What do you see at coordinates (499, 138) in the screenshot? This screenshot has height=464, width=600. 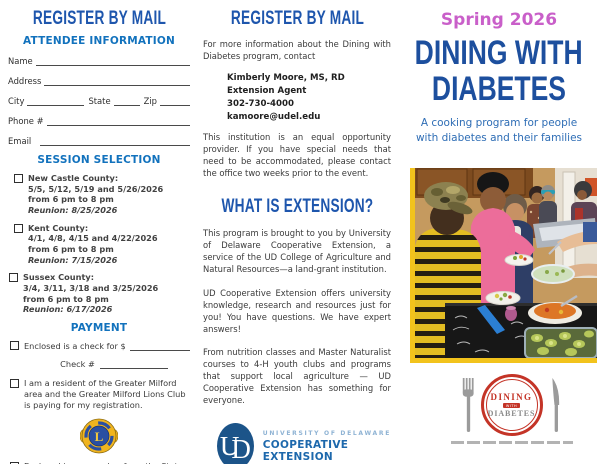 I see `cover-subtitle-line2: with diabetes and their families` at bounding box center [499, 138].